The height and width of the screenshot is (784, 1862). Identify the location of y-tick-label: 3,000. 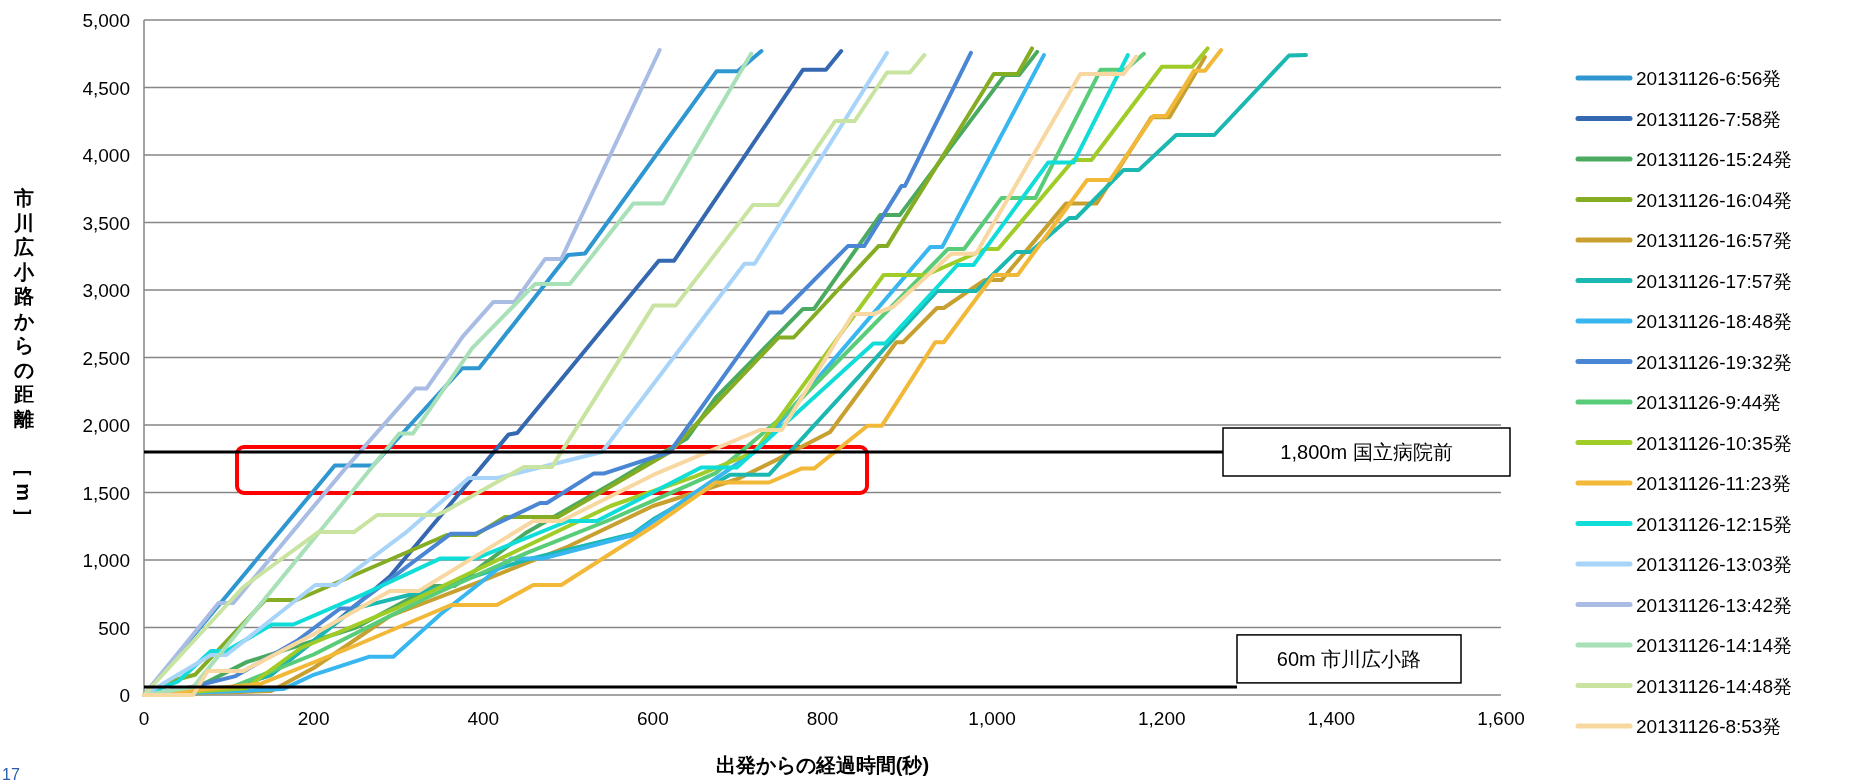
(106, 290).